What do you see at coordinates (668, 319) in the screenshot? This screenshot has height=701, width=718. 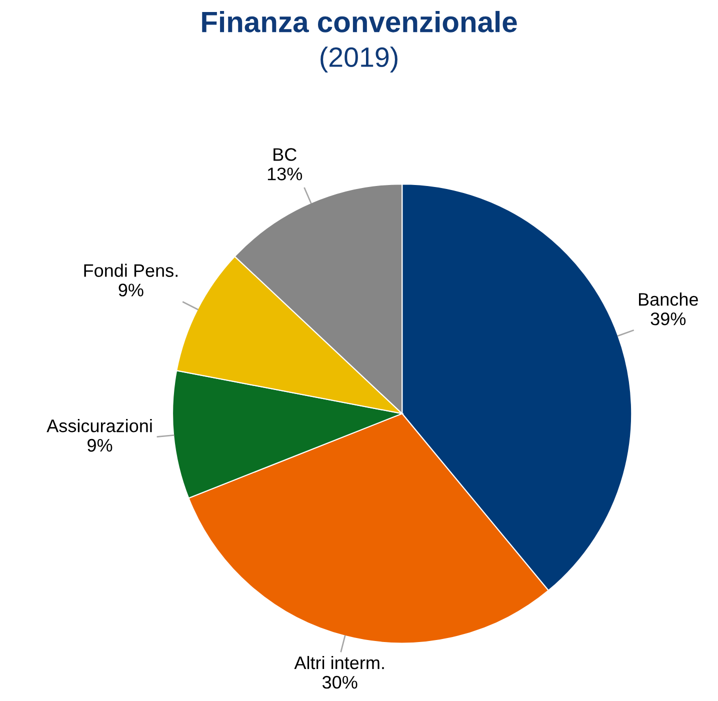 I see `data-label: 39%` at bounding box center [668, 319].